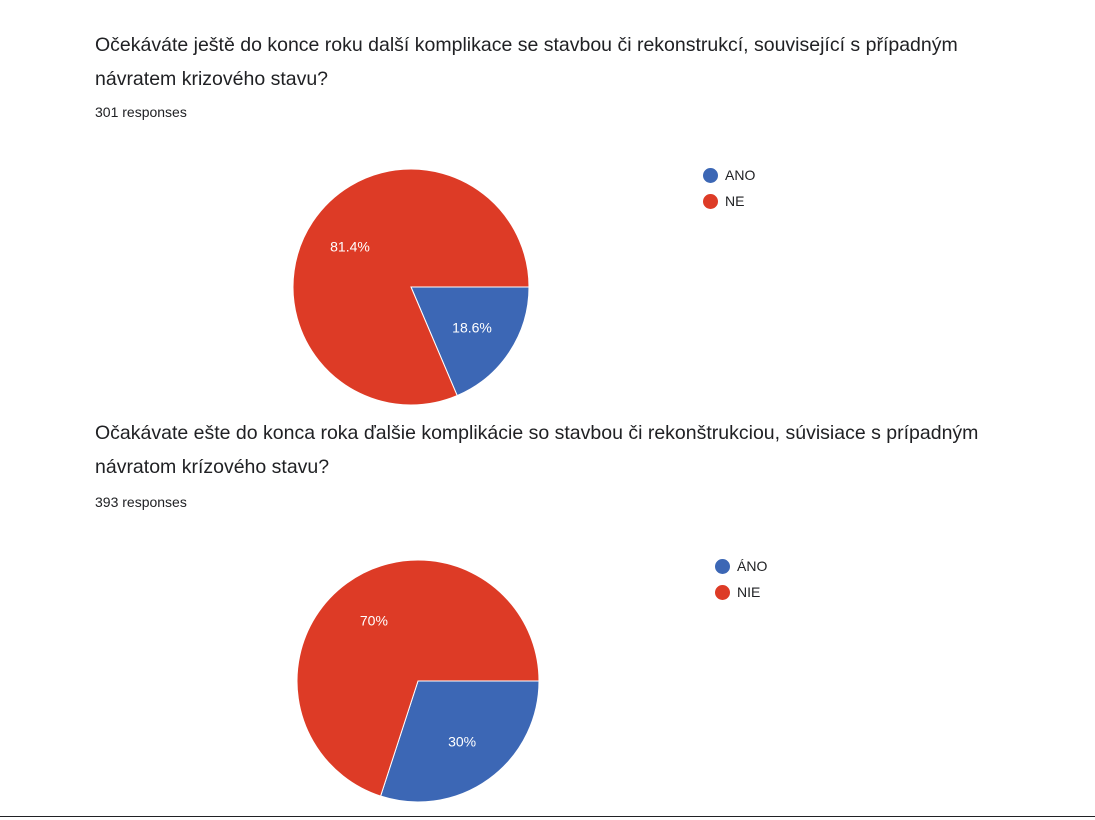 Image resolution: width=1095 pixels, height=820 pixels. I want to click on legend-item-nie: NIE, so click(737, 592).